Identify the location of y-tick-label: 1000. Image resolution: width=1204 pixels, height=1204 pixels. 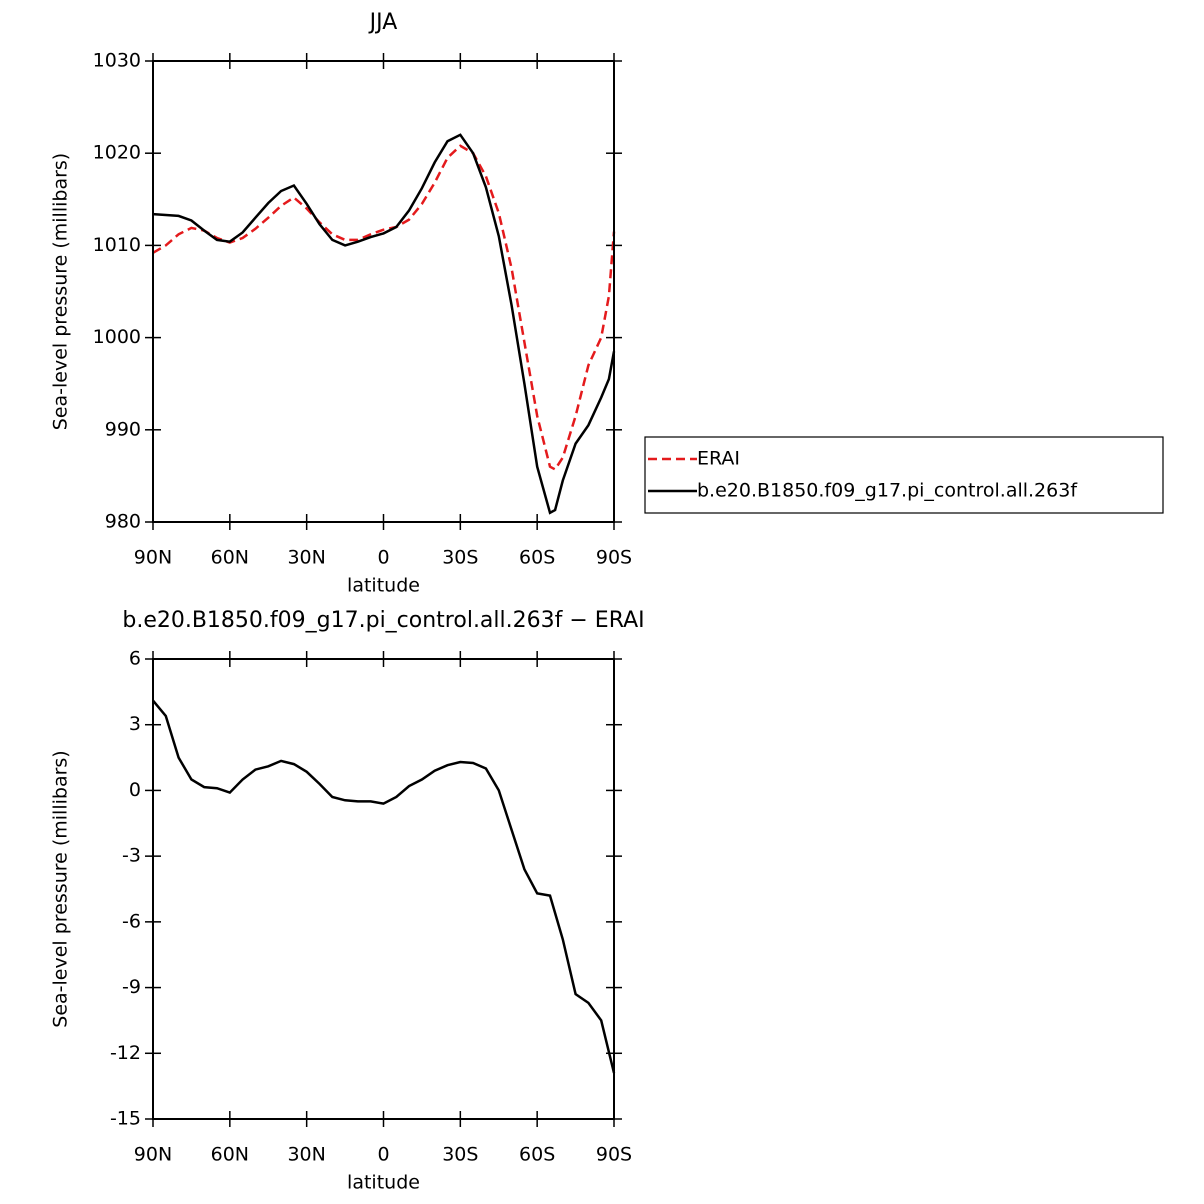
(117, 337).